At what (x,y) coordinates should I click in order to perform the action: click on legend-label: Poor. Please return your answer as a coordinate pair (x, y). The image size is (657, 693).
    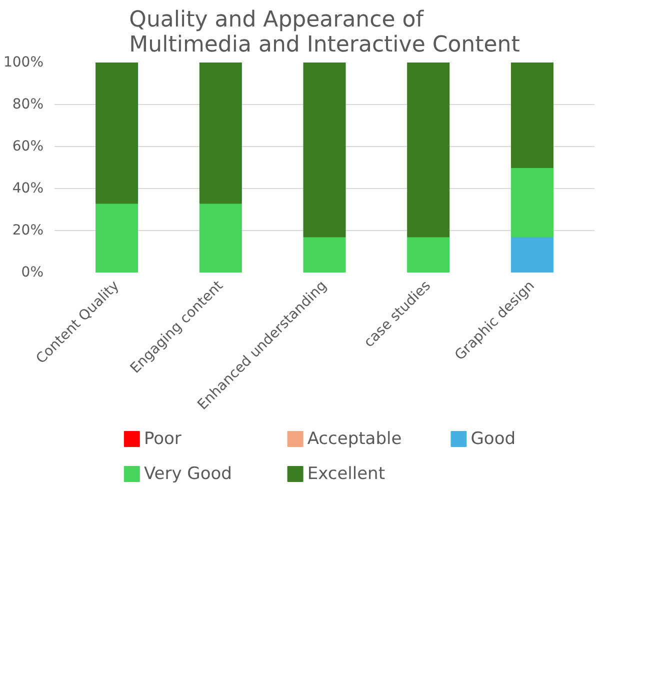
    Looking at the image, I should click on (163, 439).